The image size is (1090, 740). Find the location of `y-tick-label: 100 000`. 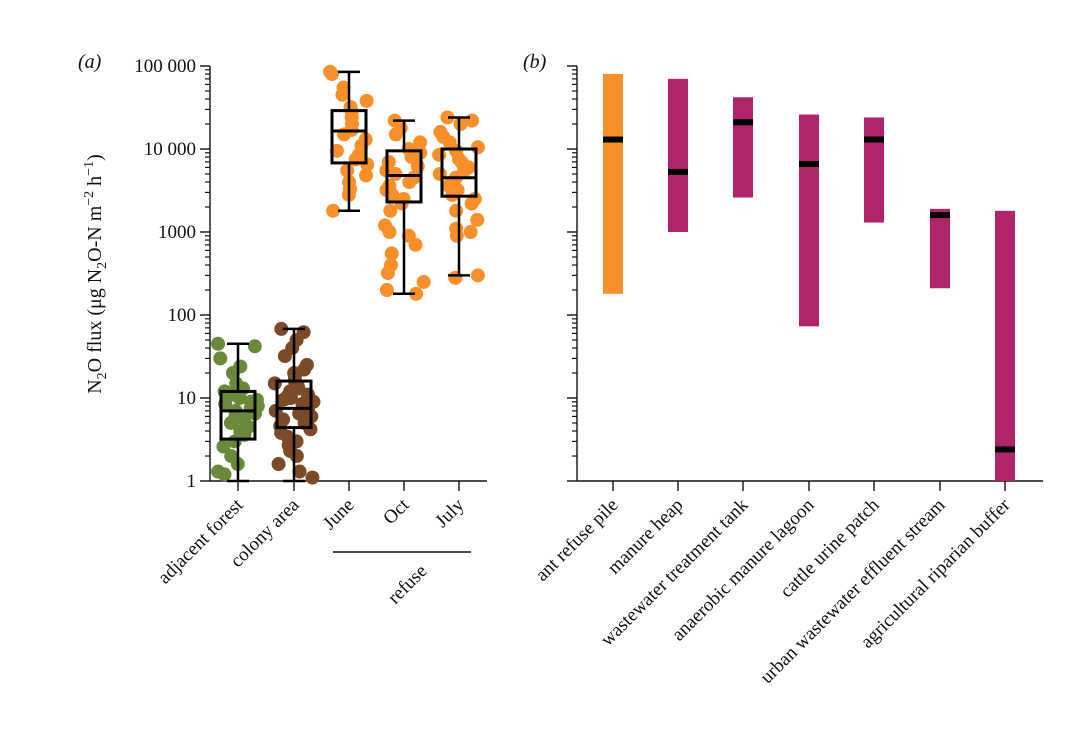

y-tick-label: 100 000 is located at coordinates (165, 66).